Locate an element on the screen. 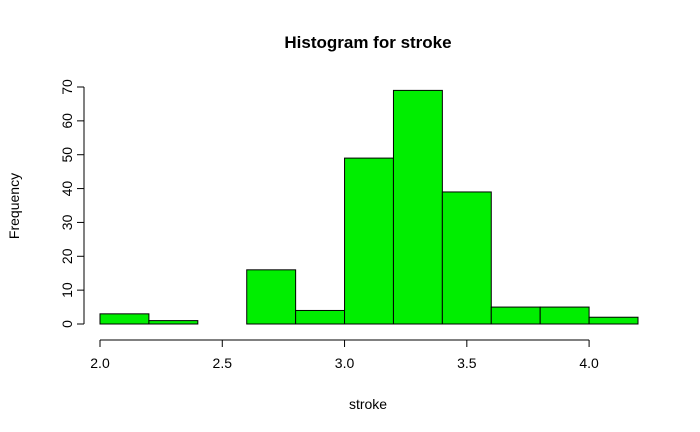  y-tick-label-4: 40 is located at coordinates (67, 189).